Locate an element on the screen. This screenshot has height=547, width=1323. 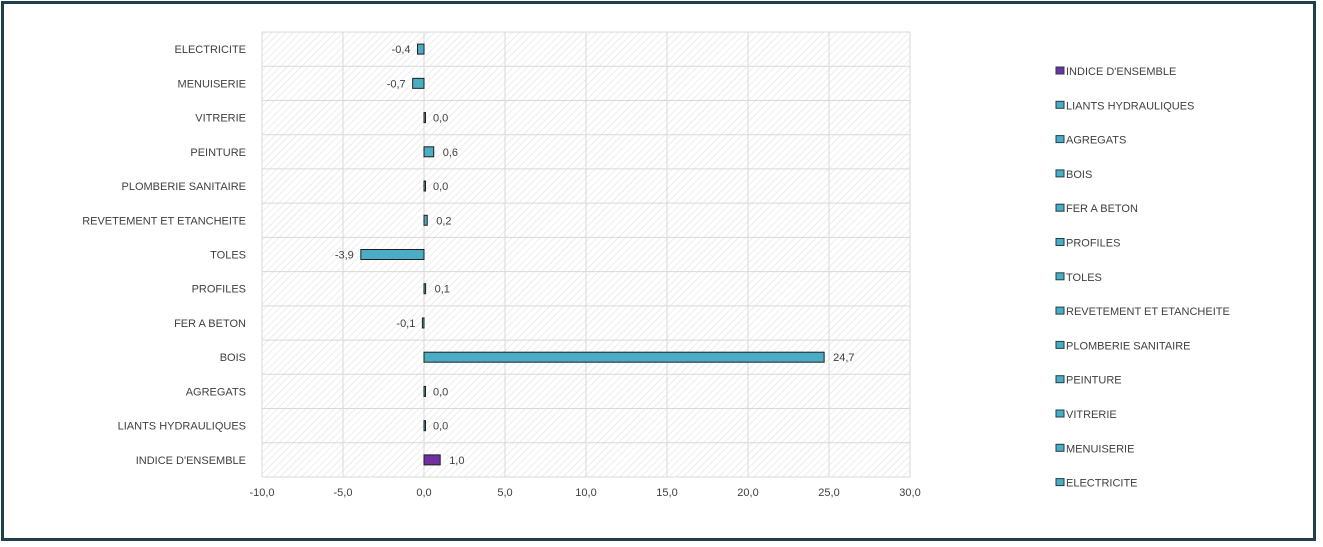
category-label-liants-hydrauliques: LIANTS HYDRAULIQUES is located at coordinates (182, 427).